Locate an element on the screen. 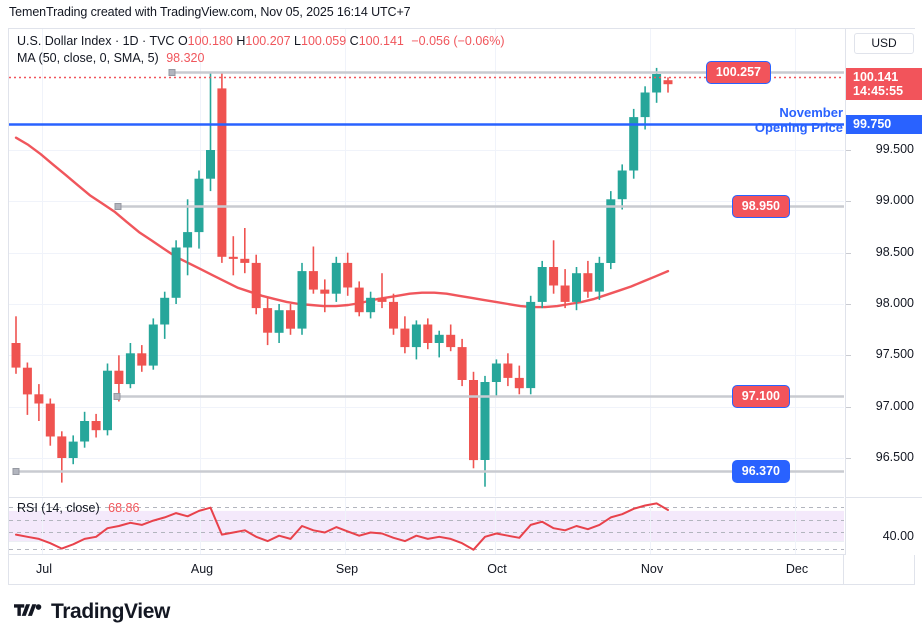 This screenshot has width=923, height=643. level-badge-100-257: 100.257 is located at coordinates (738, 73).